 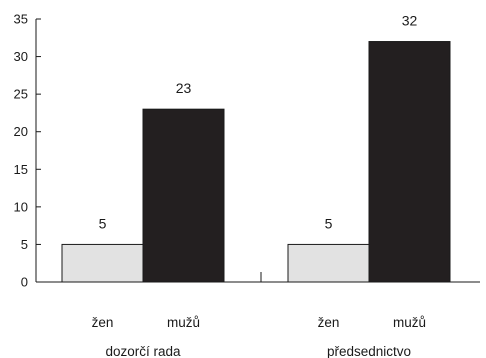 What do you see at coordinates (21, 56) in the screenshot?
I see `y-tick-label: 30` at bounding box center [21, 56].